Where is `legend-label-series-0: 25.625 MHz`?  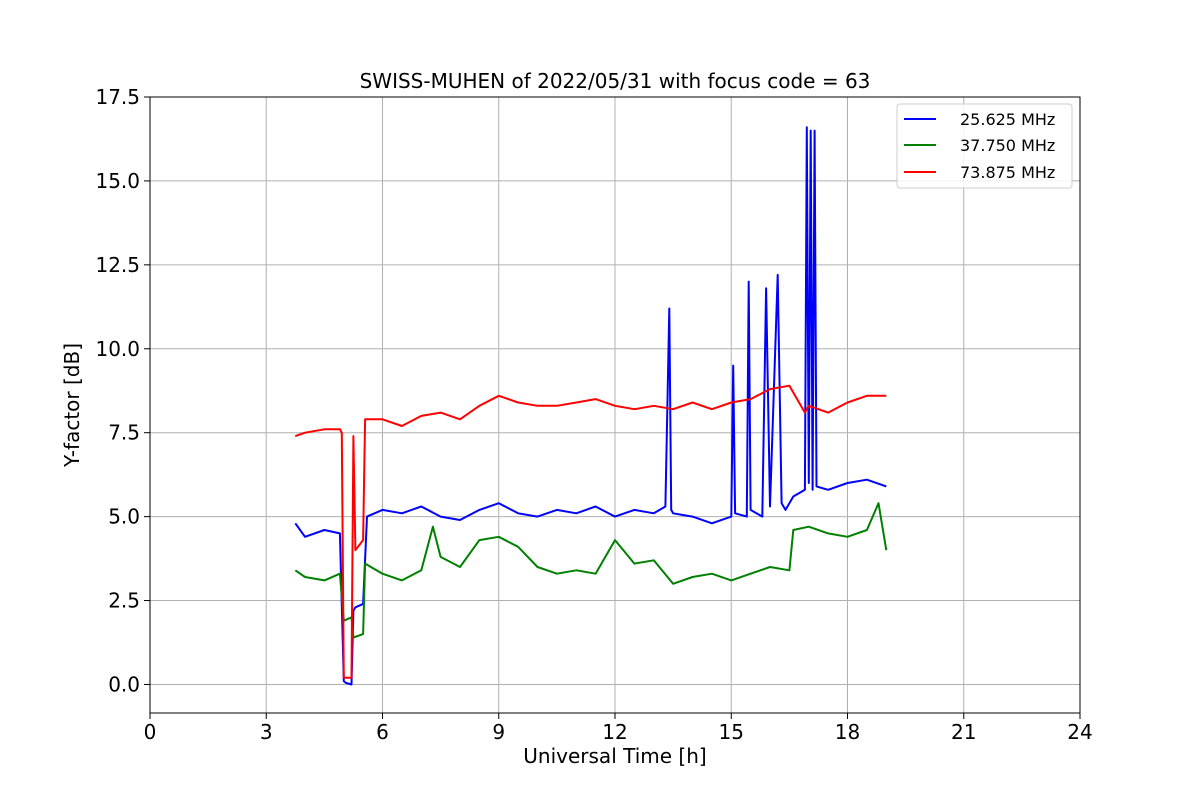
legend-label-series-0: 25.625 MHz is located at coordinates (1007, 119).